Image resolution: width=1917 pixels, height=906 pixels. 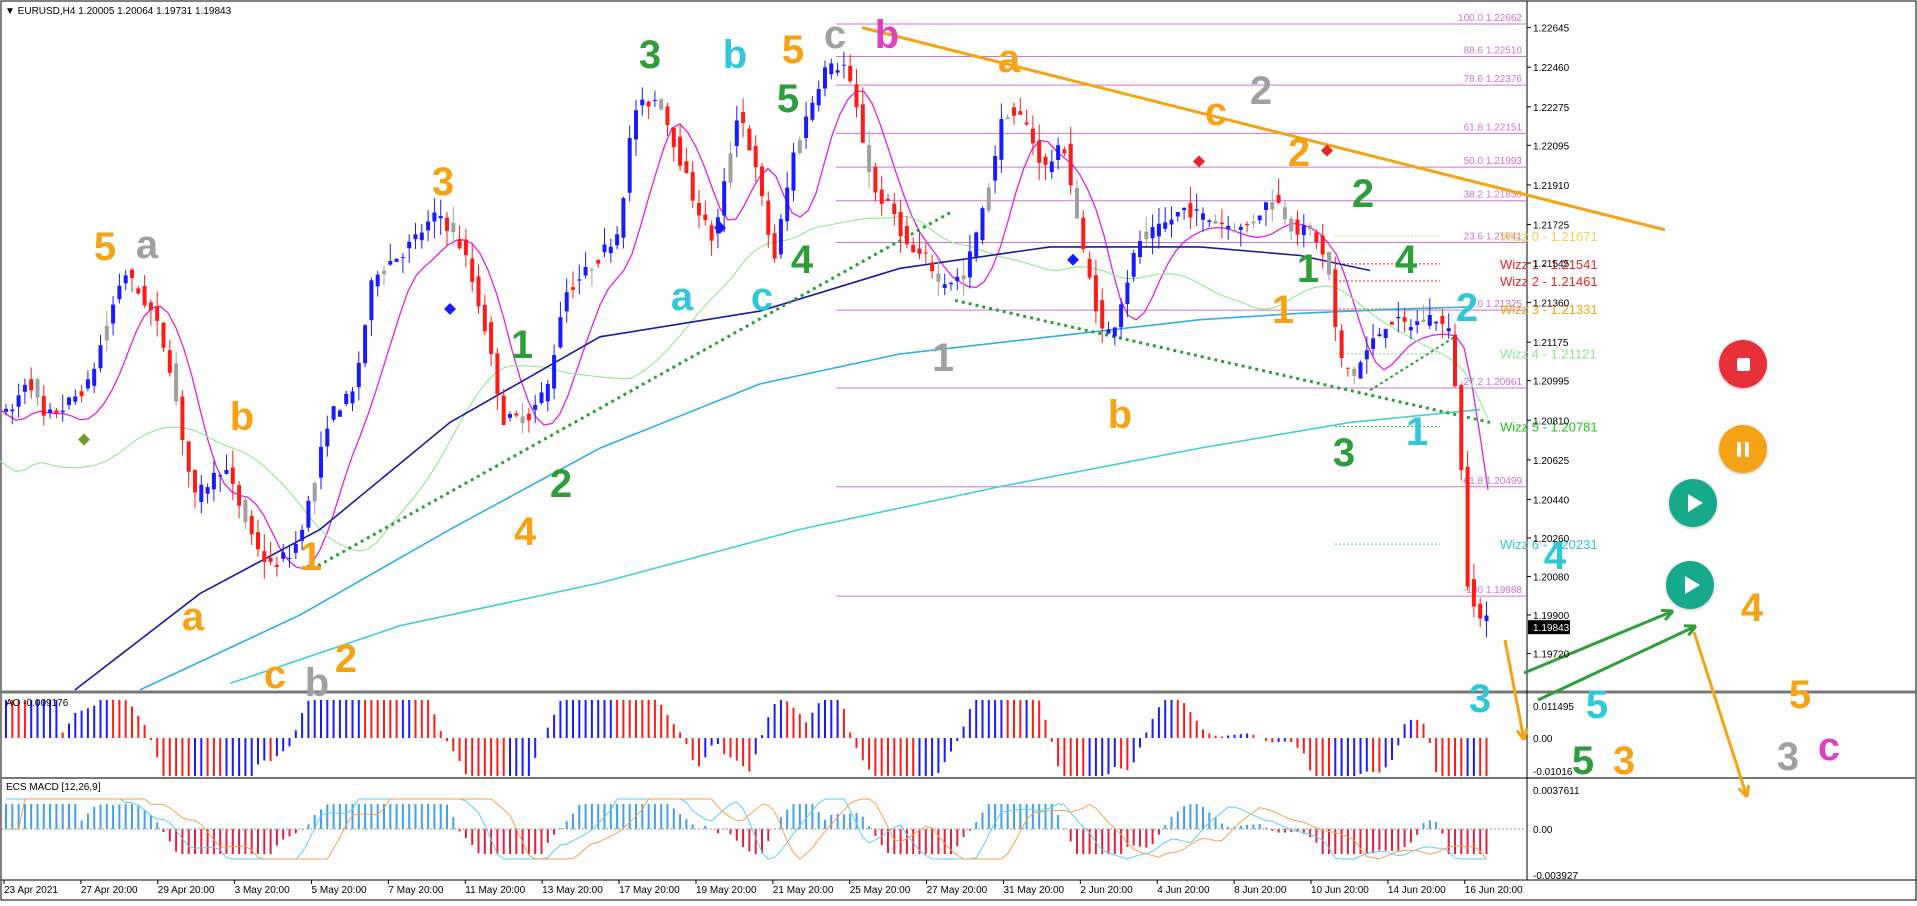 What do you see at coordinates (1551, 225) in the screenshot?
I see `price-axis-label: 1.21725` at bounding box center [1551, 225].